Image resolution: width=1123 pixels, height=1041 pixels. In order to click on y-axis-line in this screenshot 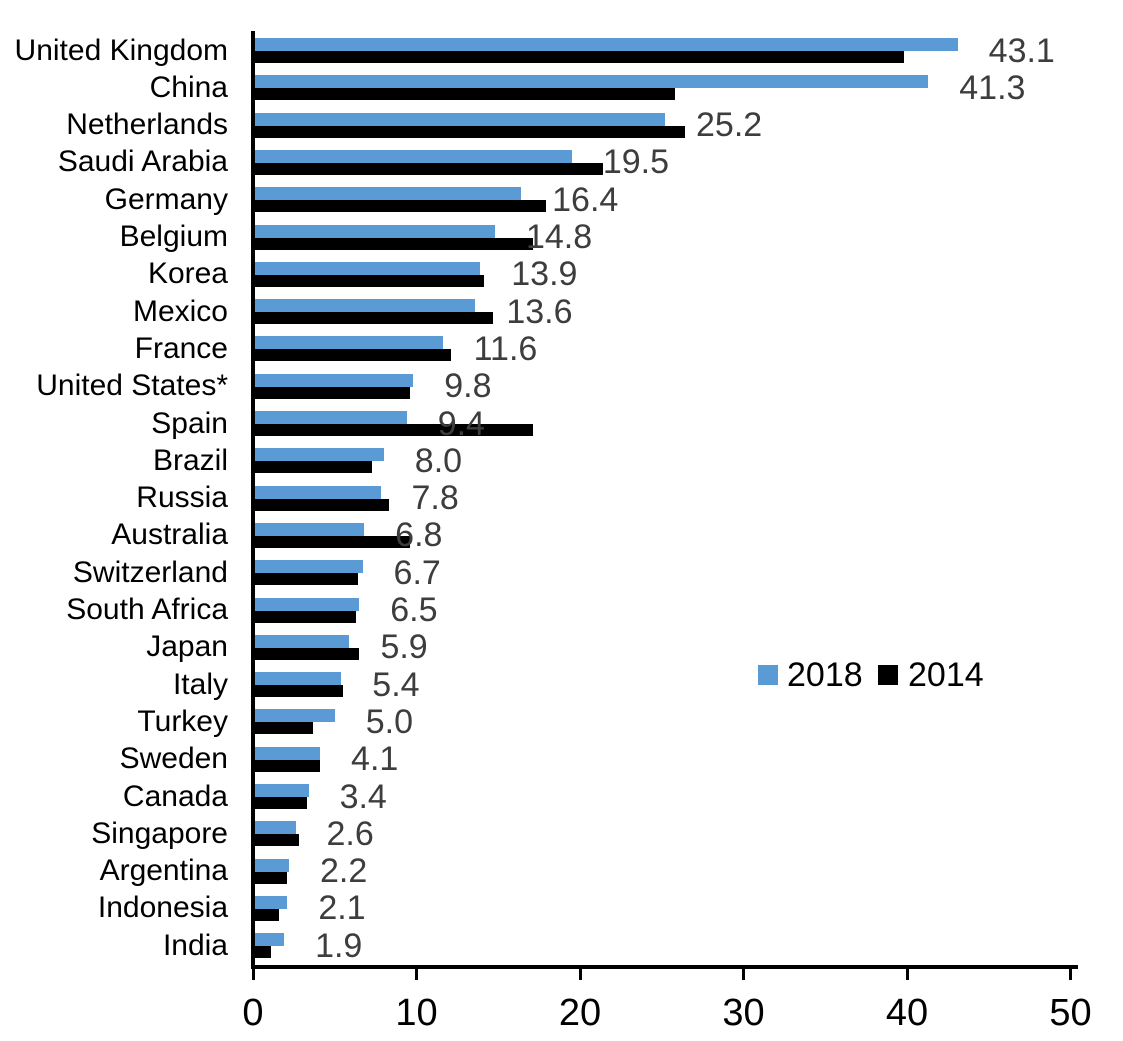, I will do `click(253, 499)`.